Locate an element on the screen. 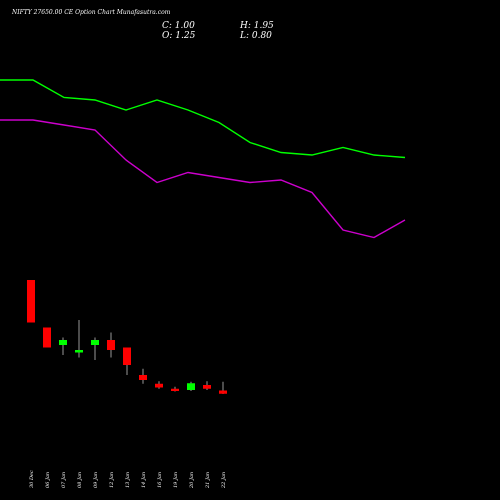 This screenshot has height=500, width=500. x-tick-label: 13 Jan is located at coordinates (128, 480).